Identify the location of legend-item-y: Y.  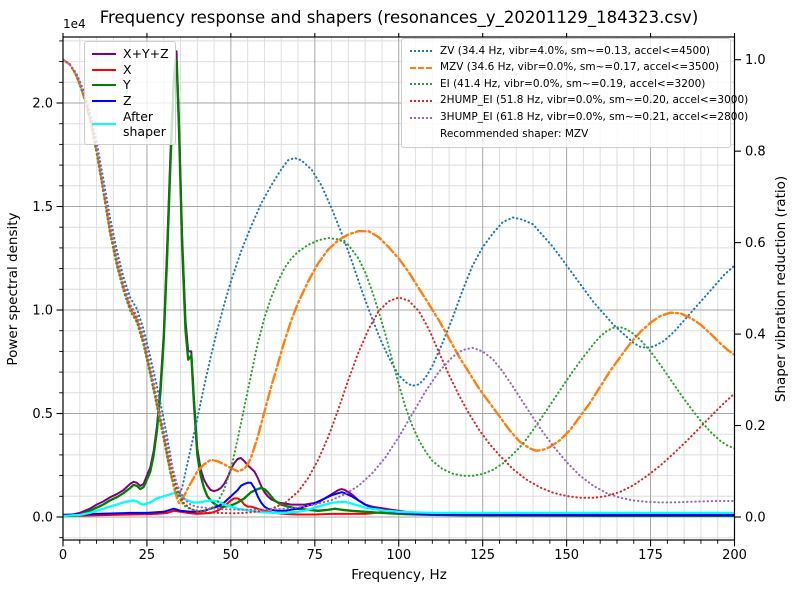
(130, 85).